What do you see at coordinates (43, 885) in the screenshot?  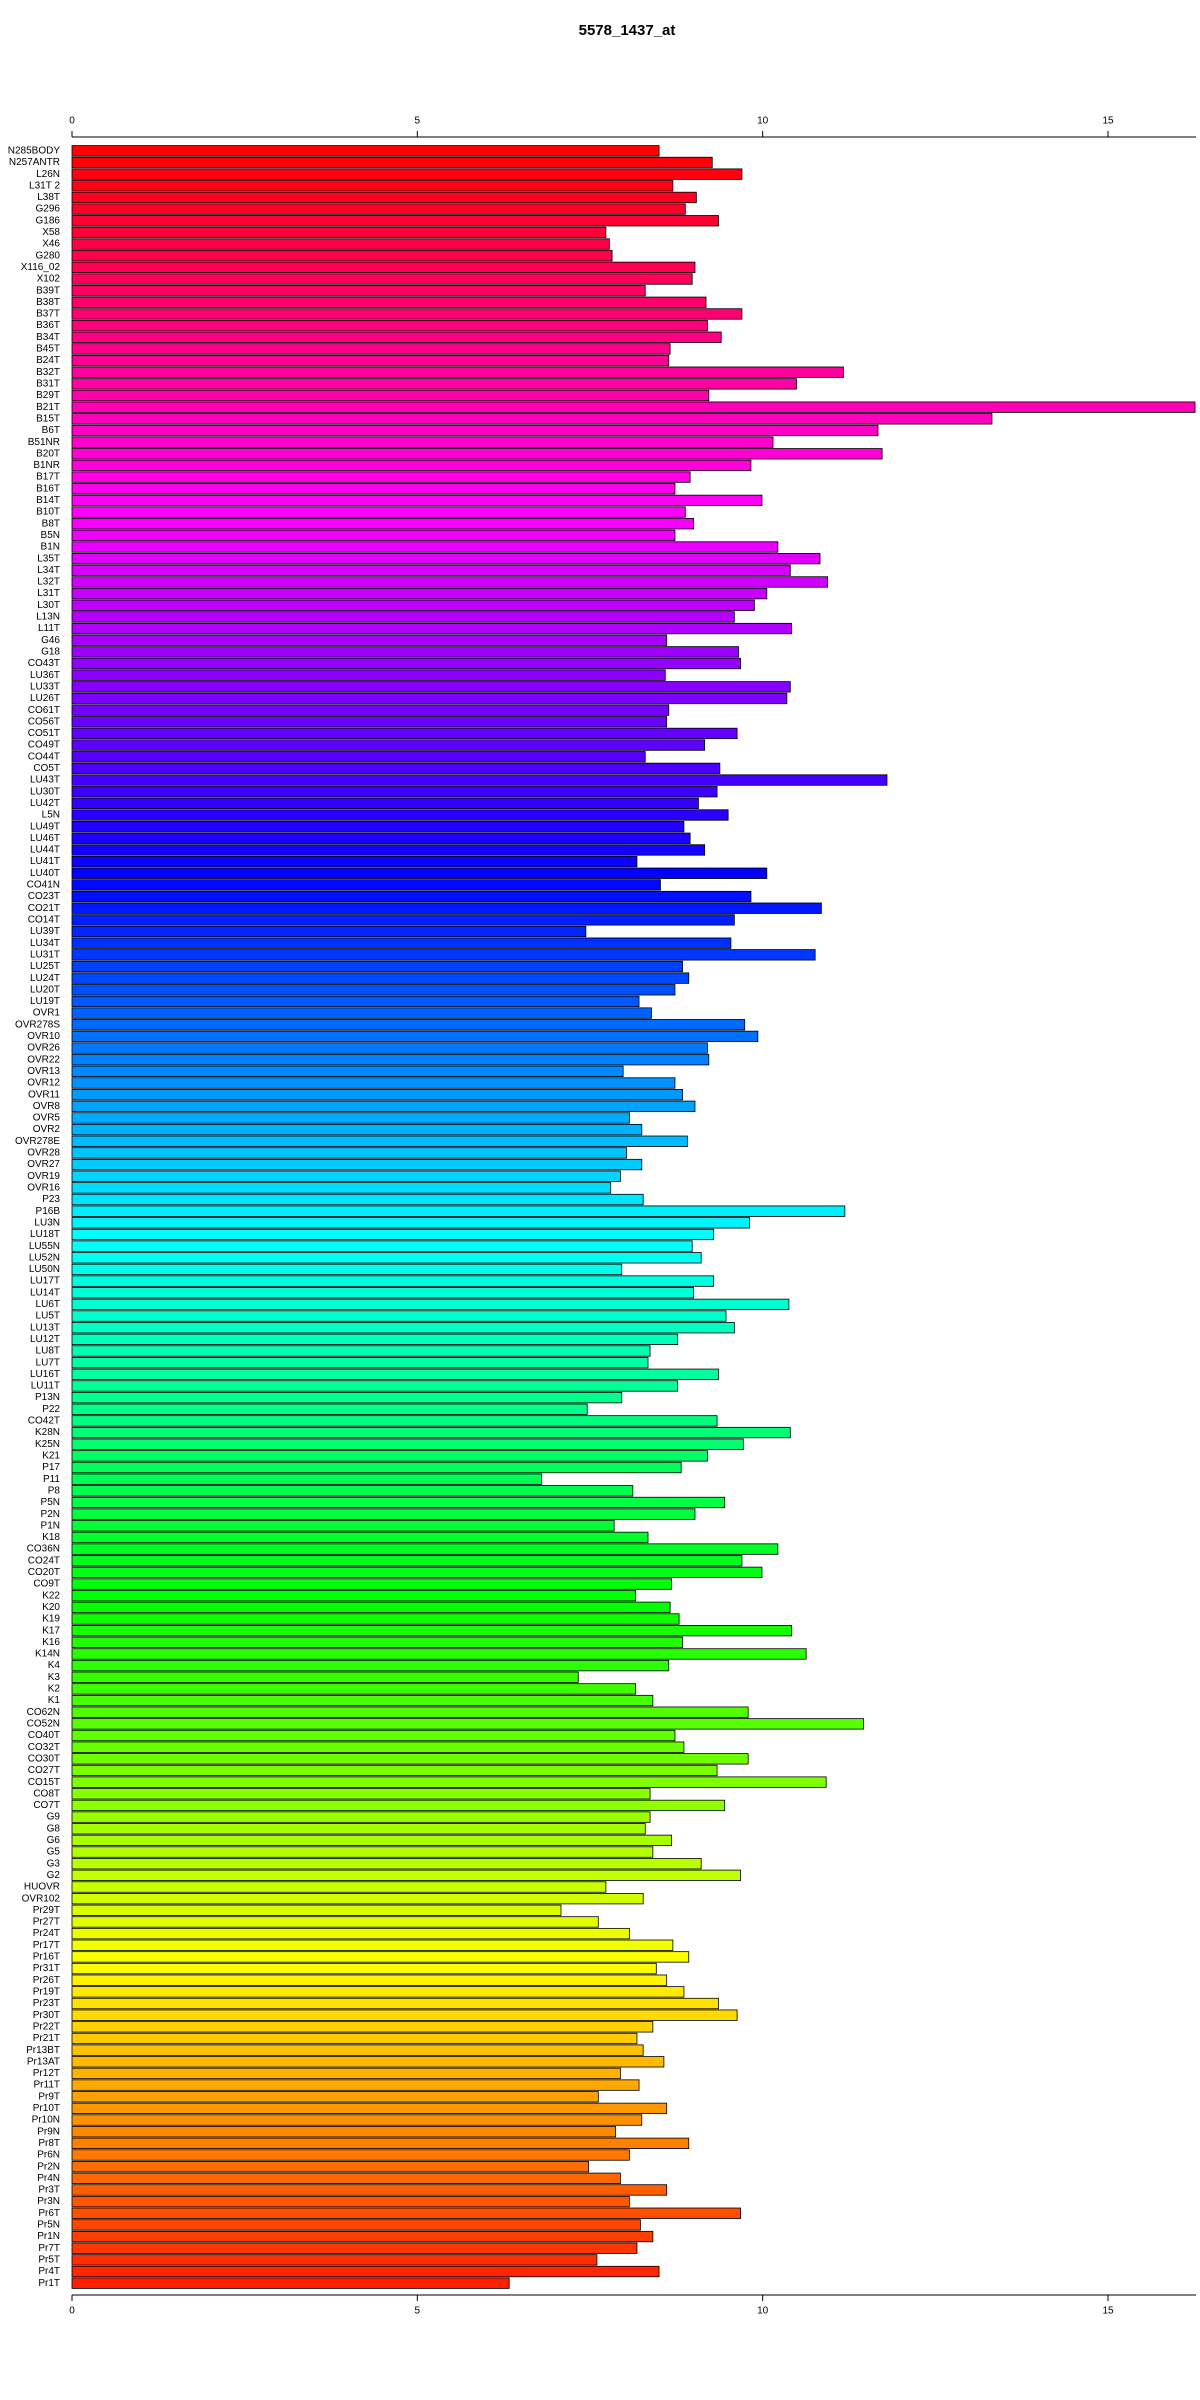 I see `y-tick-label: CO41N` at bounding box center [43, 885].